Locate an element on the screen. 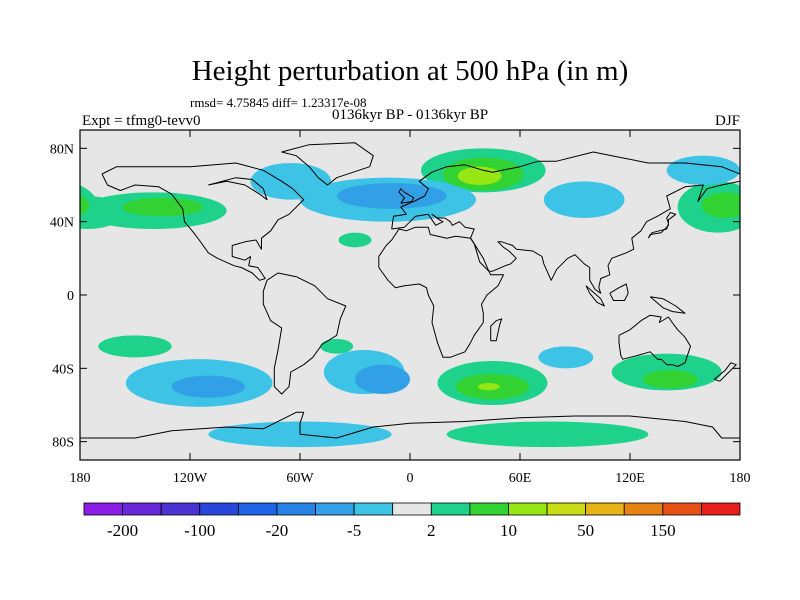 The image size is (800, 600). stats-label: rmsd= 4.75845 diff= 1.23317e-08 is located at coordinates (278, 102).